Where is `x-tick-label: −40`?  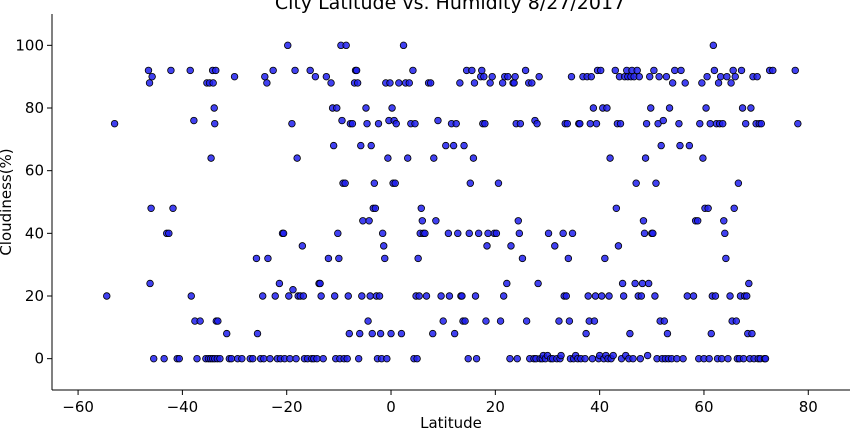 x-tick-label: −40 is located at coordinates (183, 407).